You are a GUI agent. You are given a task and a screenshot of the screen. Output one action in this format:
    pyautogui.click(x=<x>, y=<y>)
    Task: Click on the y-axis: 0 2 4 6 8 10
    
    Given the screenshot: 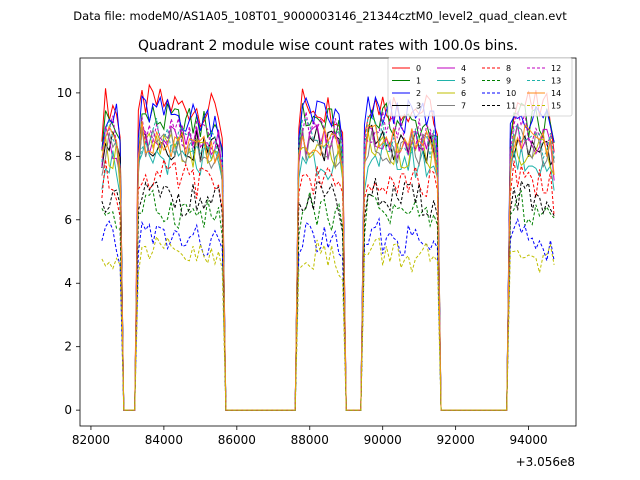 What is the action you would take?
    pyautogui.click(x=68, y=251)
    